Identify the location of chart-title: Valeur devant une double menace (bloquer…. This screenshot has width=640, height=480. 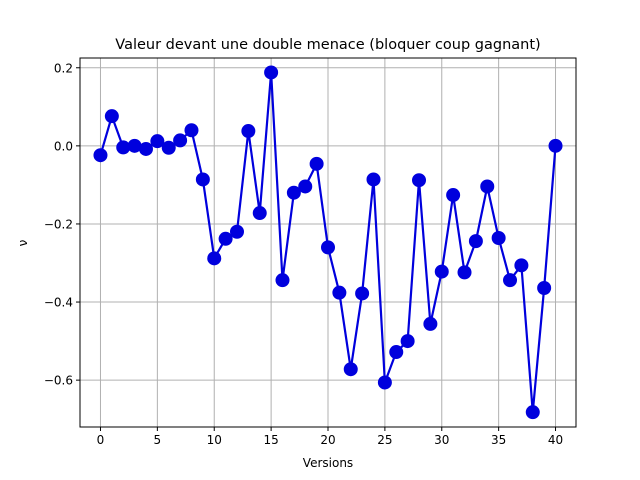
(327, 45).